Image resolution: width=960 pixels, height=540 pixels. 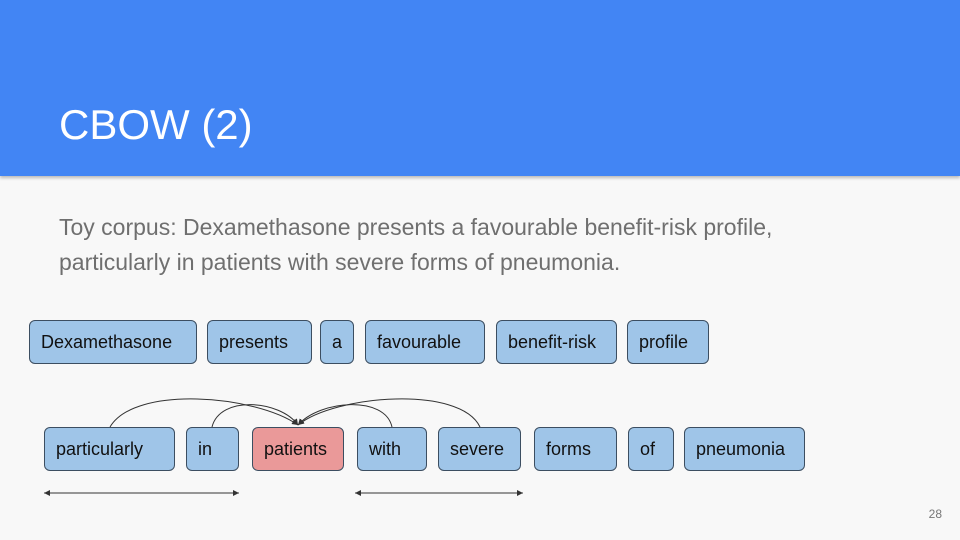 I want to click on slide-title: CBOW (2), so click(x=156, y=124).